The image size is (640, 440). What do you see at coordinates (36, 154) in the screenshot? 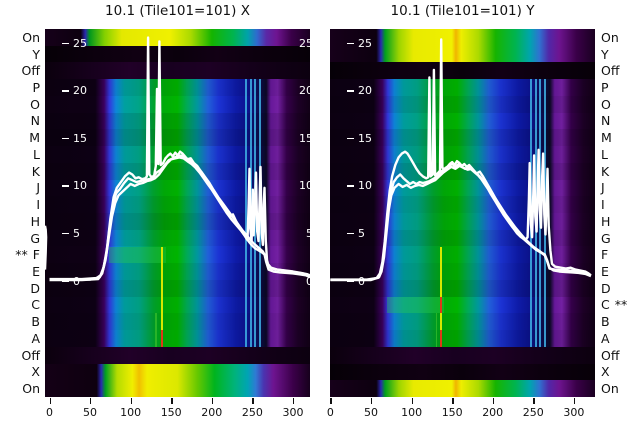
I see `row-label-text: L` at bounding box center [36, 154].